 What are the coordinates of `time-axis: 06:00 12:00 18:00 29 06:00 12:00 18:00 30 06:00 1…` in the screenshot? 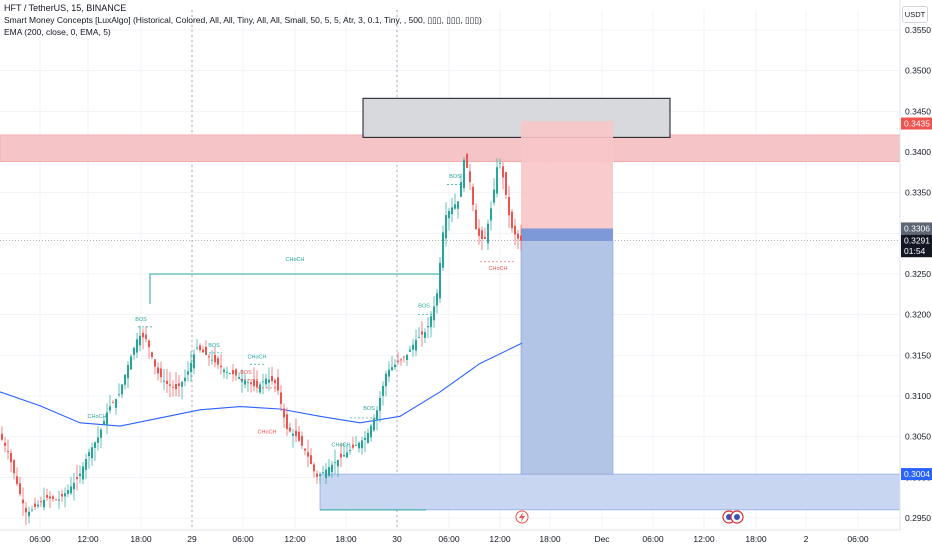 It's located at (466, 539).